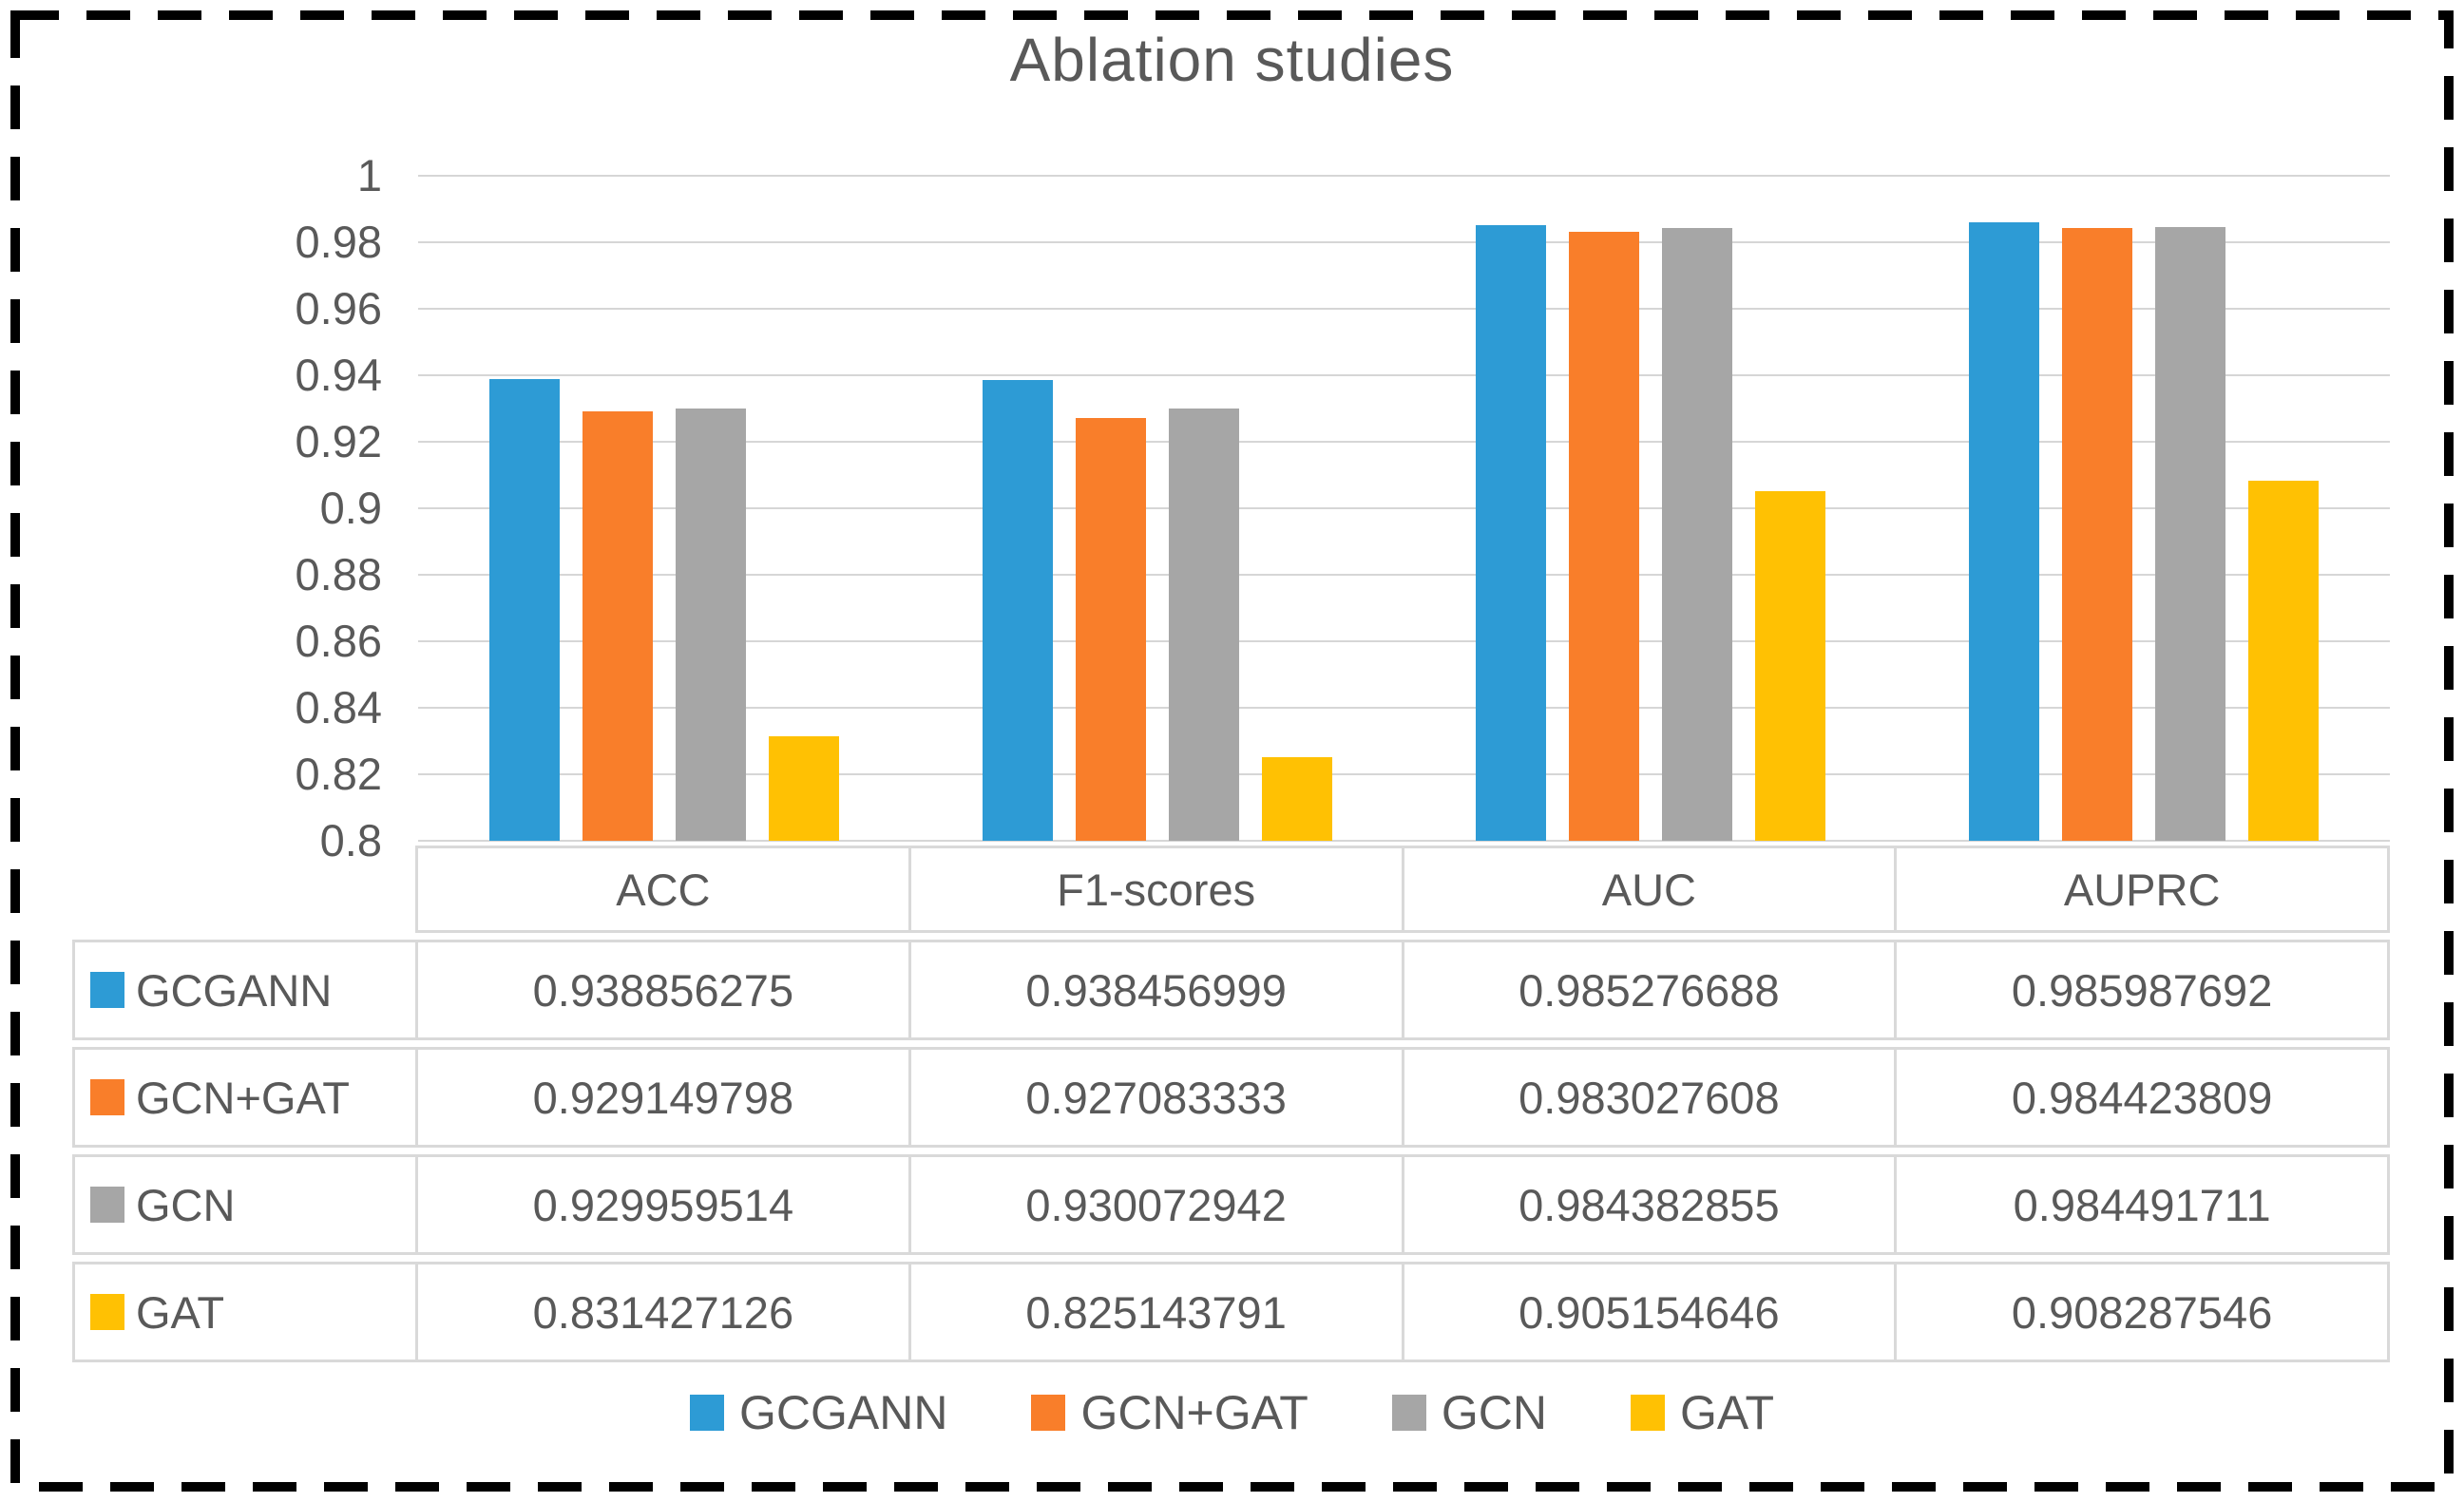 This screenshot has width=2464, height=1502. What do you see at coordinates (338, 242) in the screenshot?
I see `y-tick-label: 0.98` at bounding box center [338, 242].